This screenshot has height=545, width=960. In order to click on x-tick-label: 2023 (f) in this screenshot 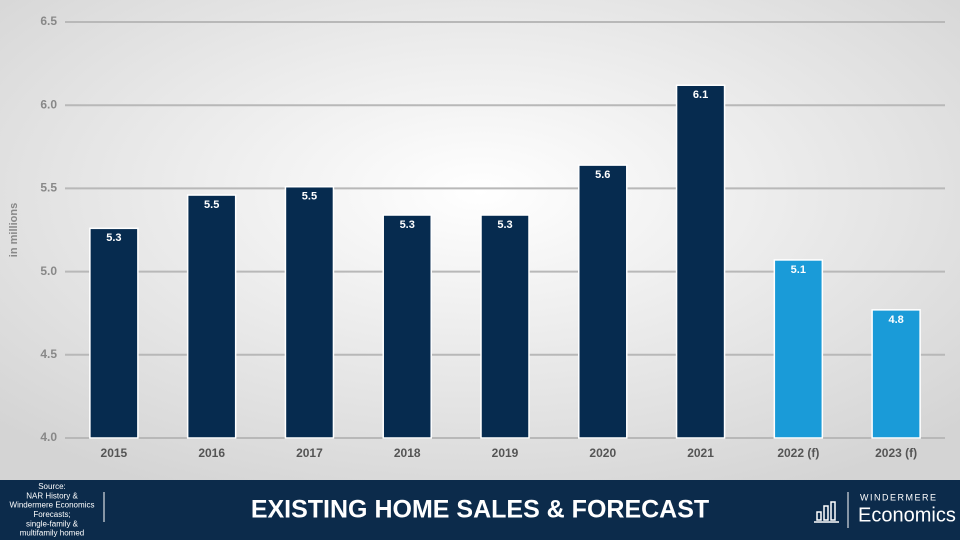, I will do `click(896, 453)`.